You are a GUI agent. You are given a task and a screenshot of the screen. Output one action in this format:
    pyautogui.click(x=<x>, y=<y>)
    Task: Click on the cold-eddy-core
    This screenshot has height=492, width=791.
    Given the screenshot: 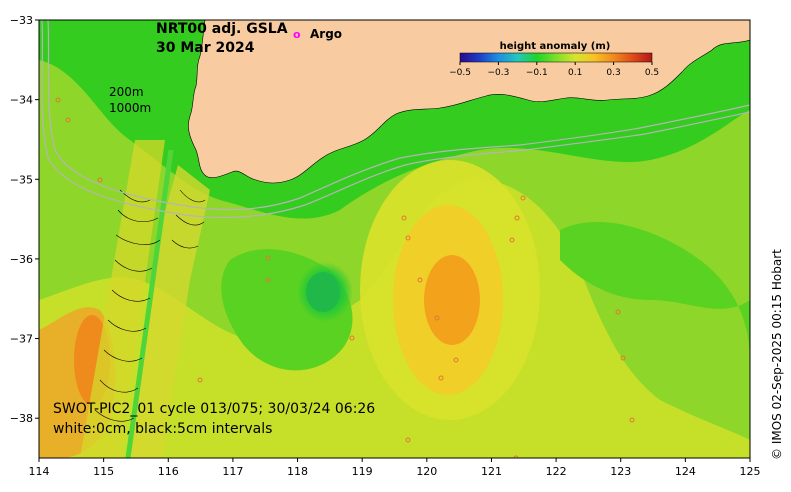 What is the action you would take?
    pyautogui.click(x=323, y=292)
    